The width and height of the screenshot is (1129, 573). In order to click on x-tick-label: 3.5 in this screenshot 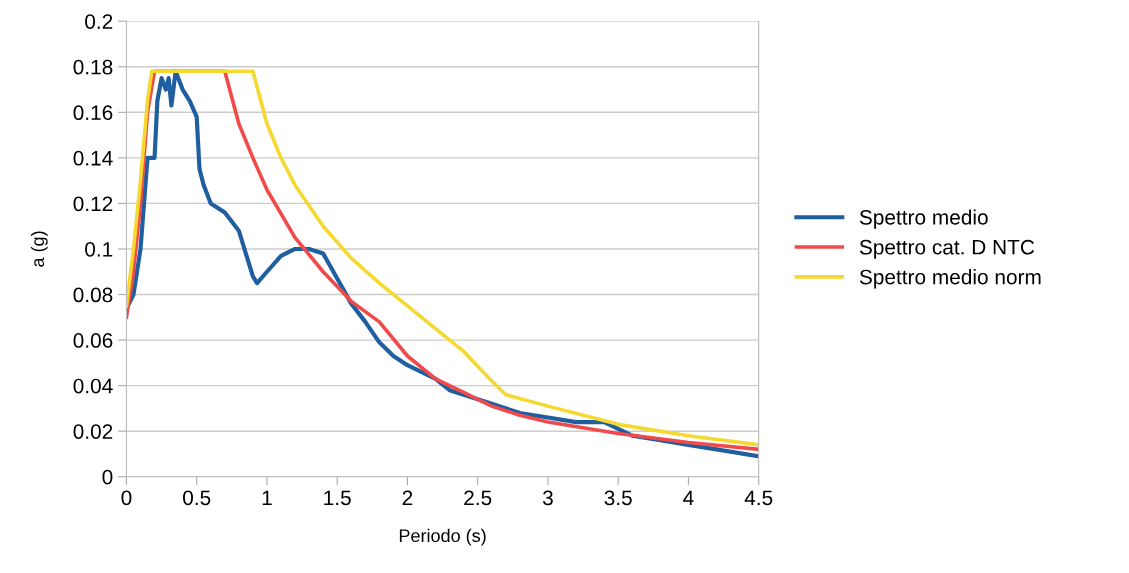, I will do `click(618, 498)`.